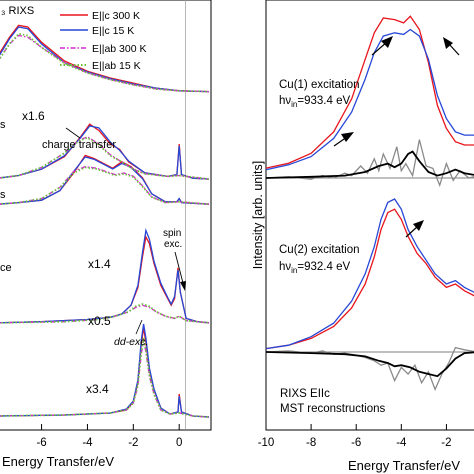  What do you see at coordinates (33, 116) in the screenshot?
I see `scale-label-x1-6: x1.6` at bounding box center [33, 116].